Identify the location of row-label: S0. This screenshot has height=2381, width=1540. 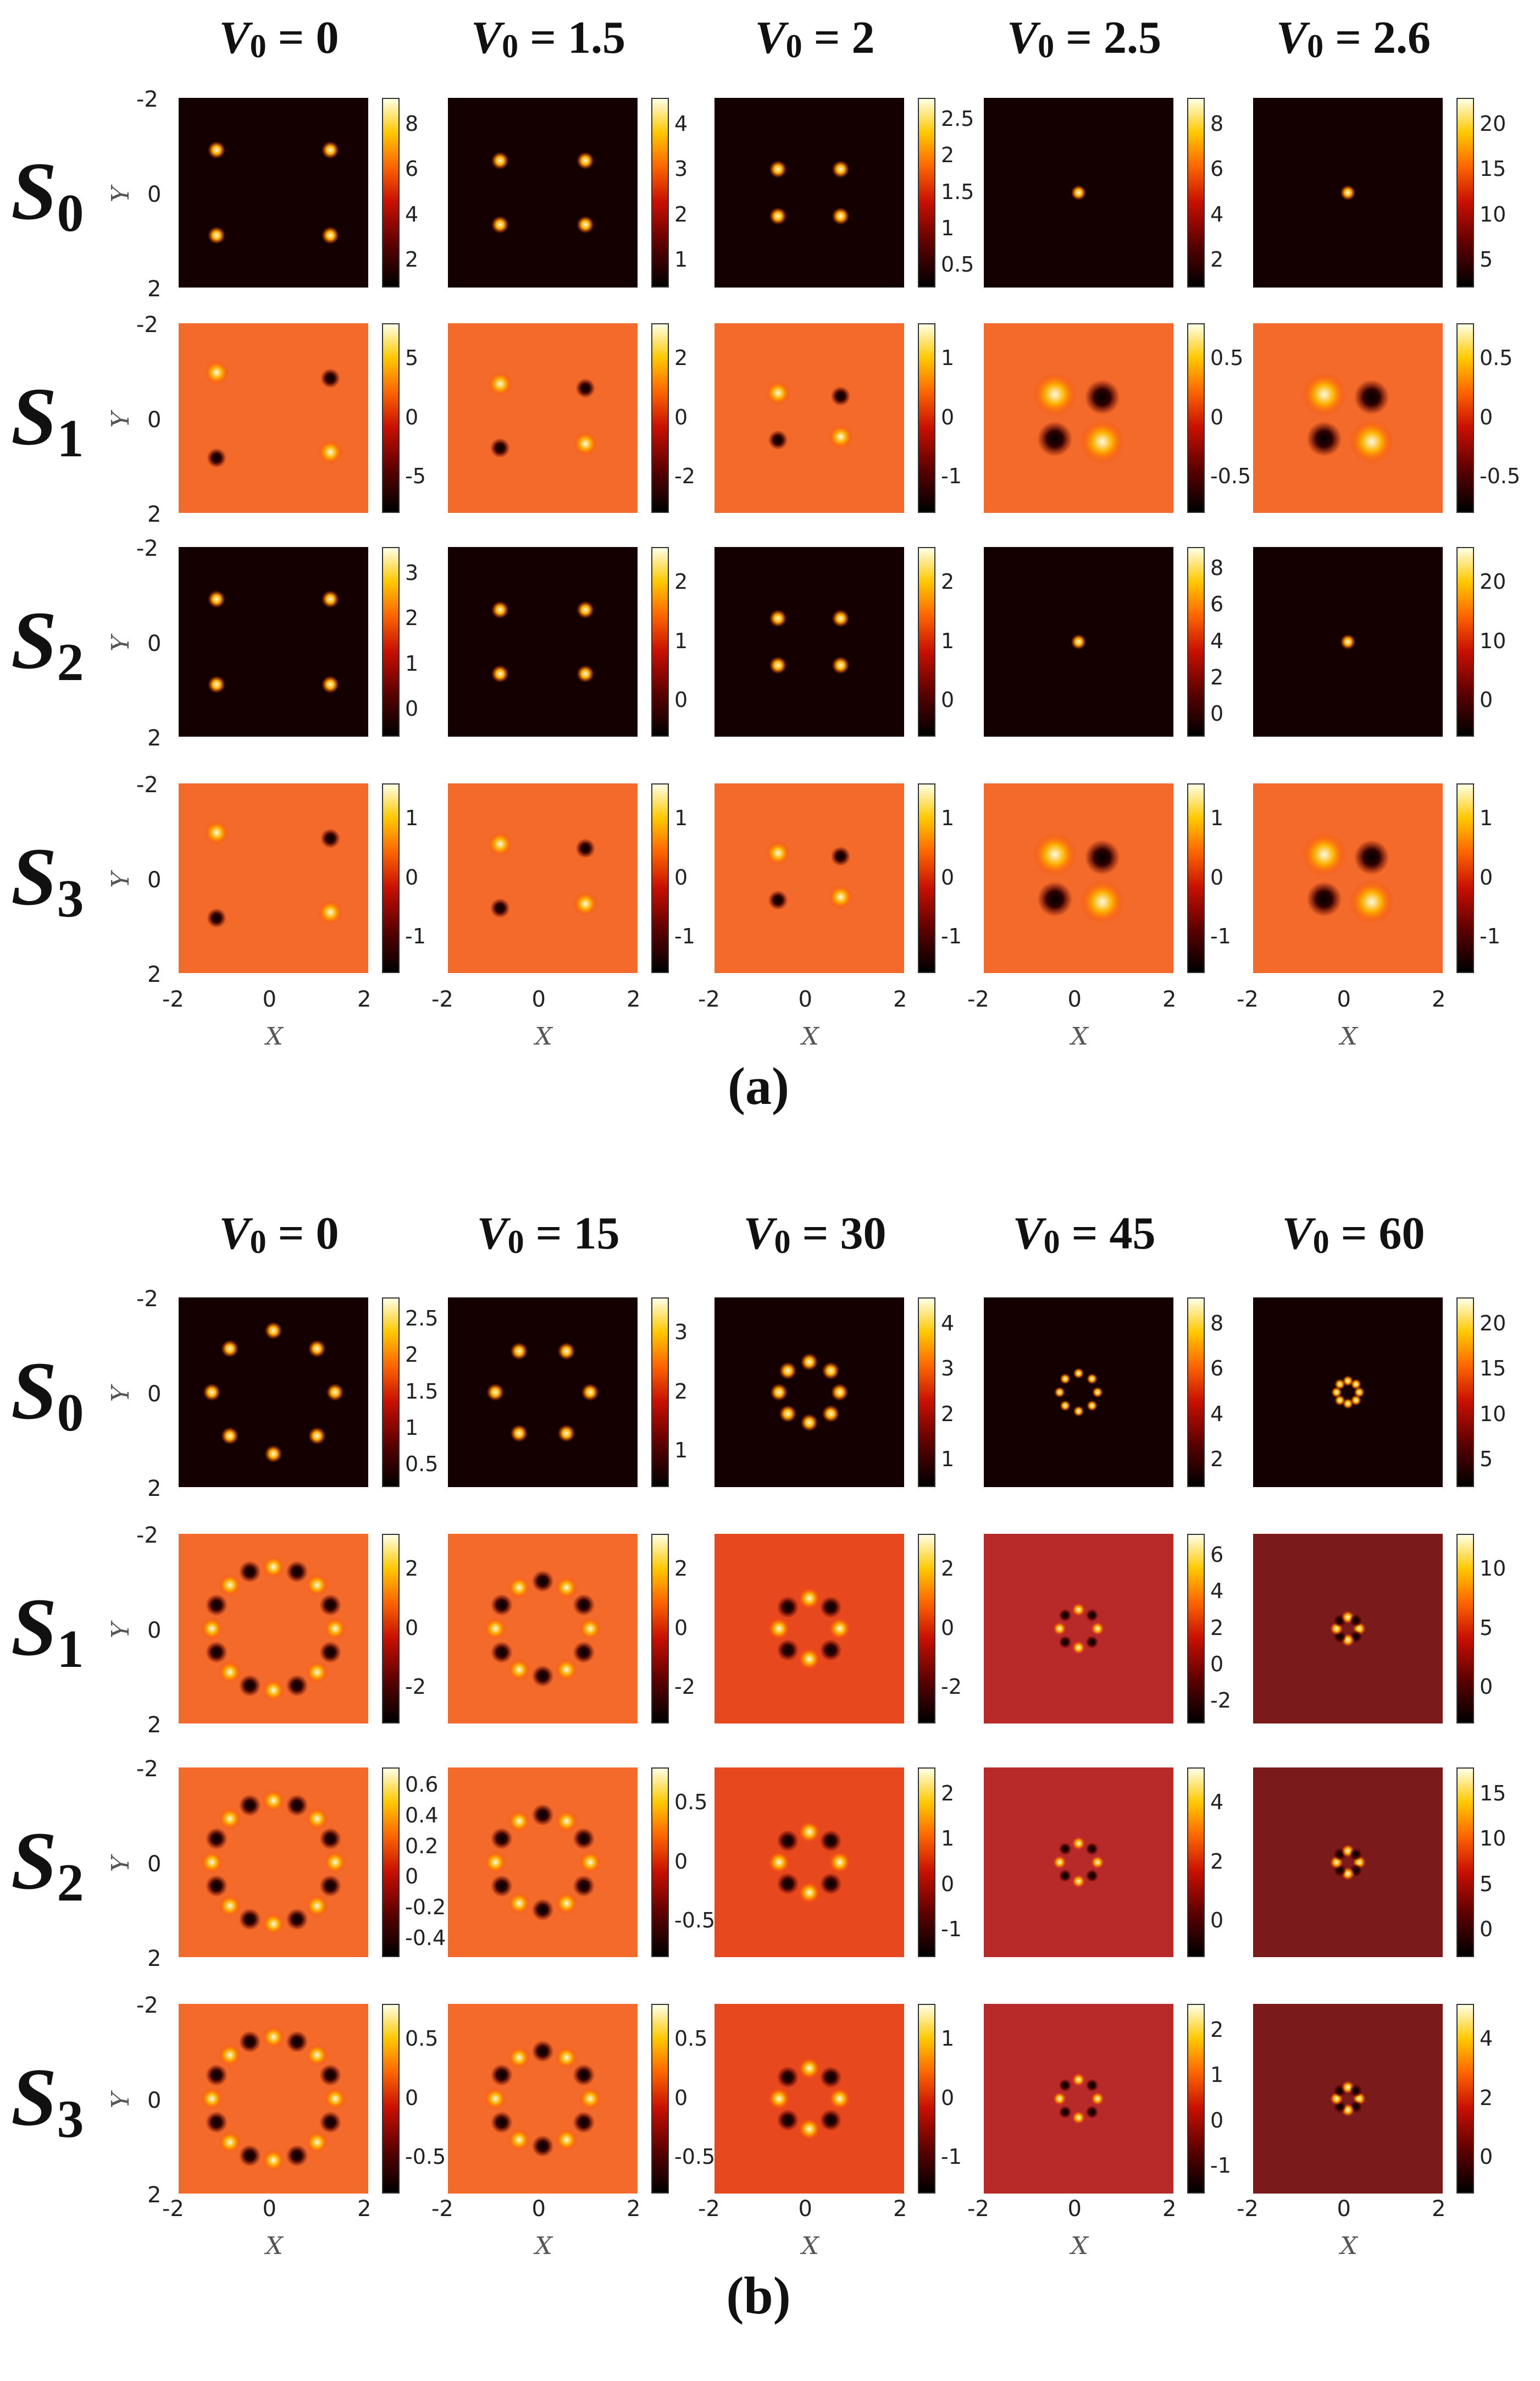
(47, 194).